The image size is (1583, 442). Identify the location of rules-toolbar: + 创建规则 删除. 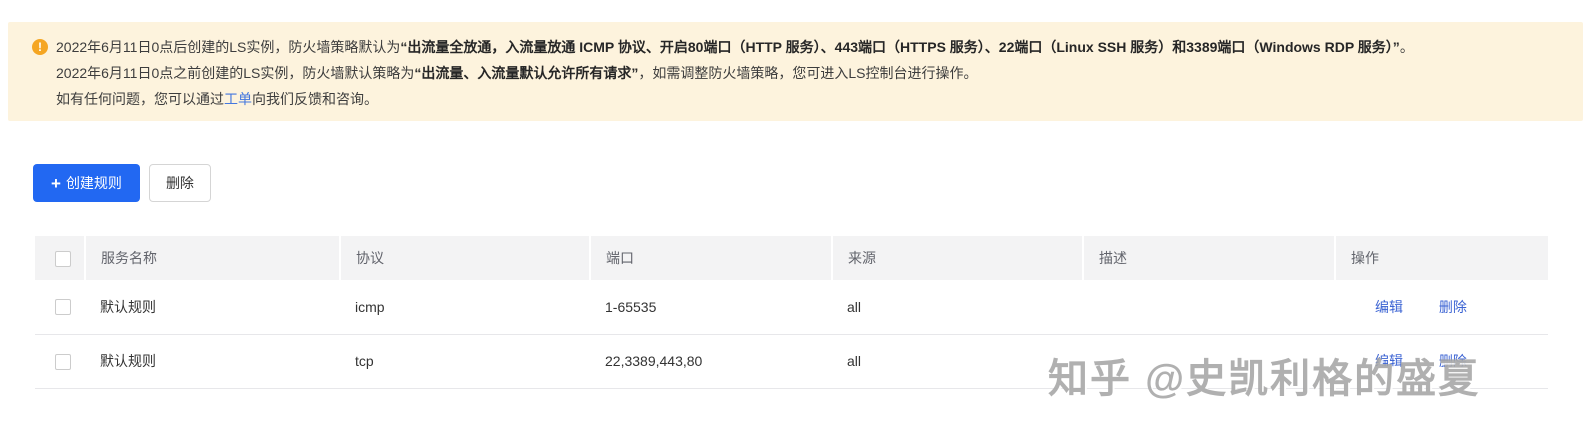
(122, 183).